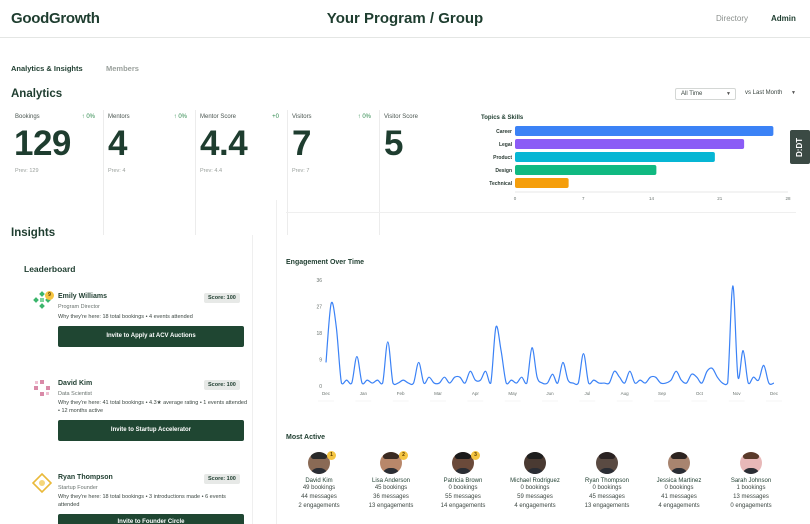 The width and height of the screenshot is (810, 524). Describe the element at coordinates (800, 147) in the screenshot. I see `side-drawer-tab: D:DT` at that location.